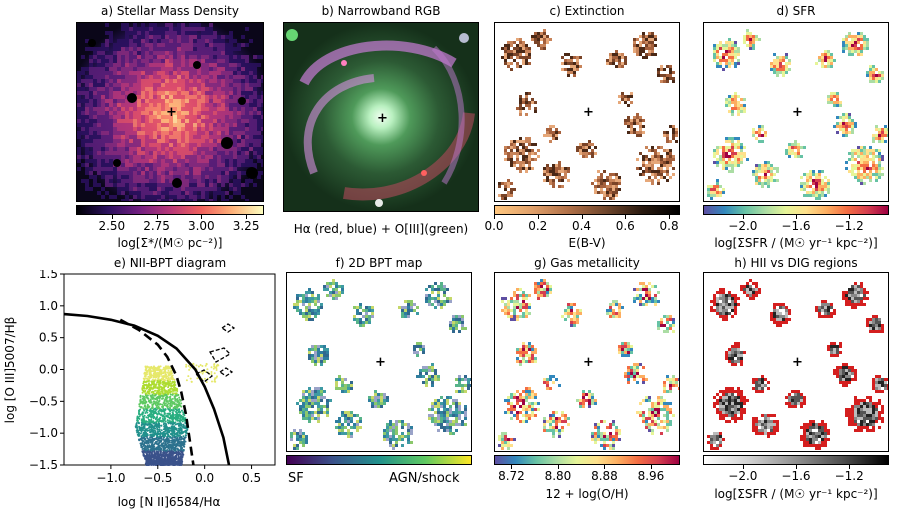 The height and width of the screenshot is (511, 899). Describe the element at coordinates (157, 392) in the screenshot. I see `kauffmann-line` at that location.